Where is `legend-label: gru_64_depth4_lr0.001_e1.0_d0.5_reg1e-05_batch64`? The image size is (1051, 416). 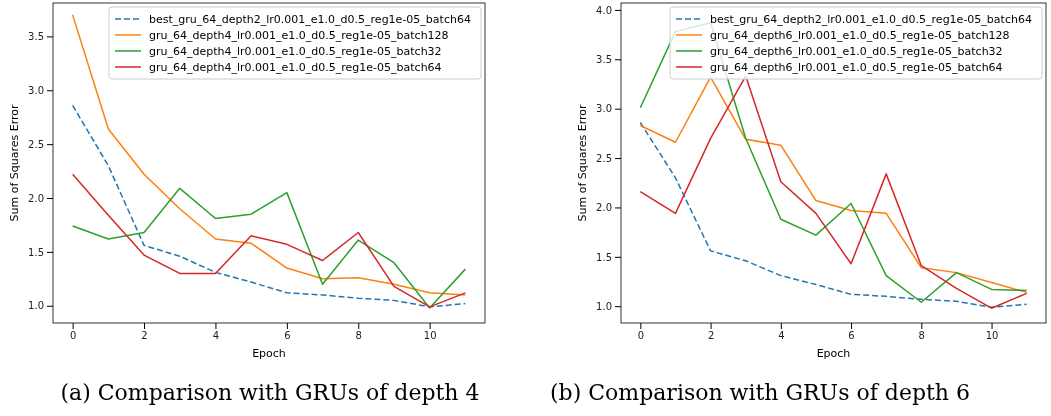 legend-label: gru_64_depth4_lr0.001_e1.0_d0.5_reg1e-05_batch64 is located at coordinates (295, 67).